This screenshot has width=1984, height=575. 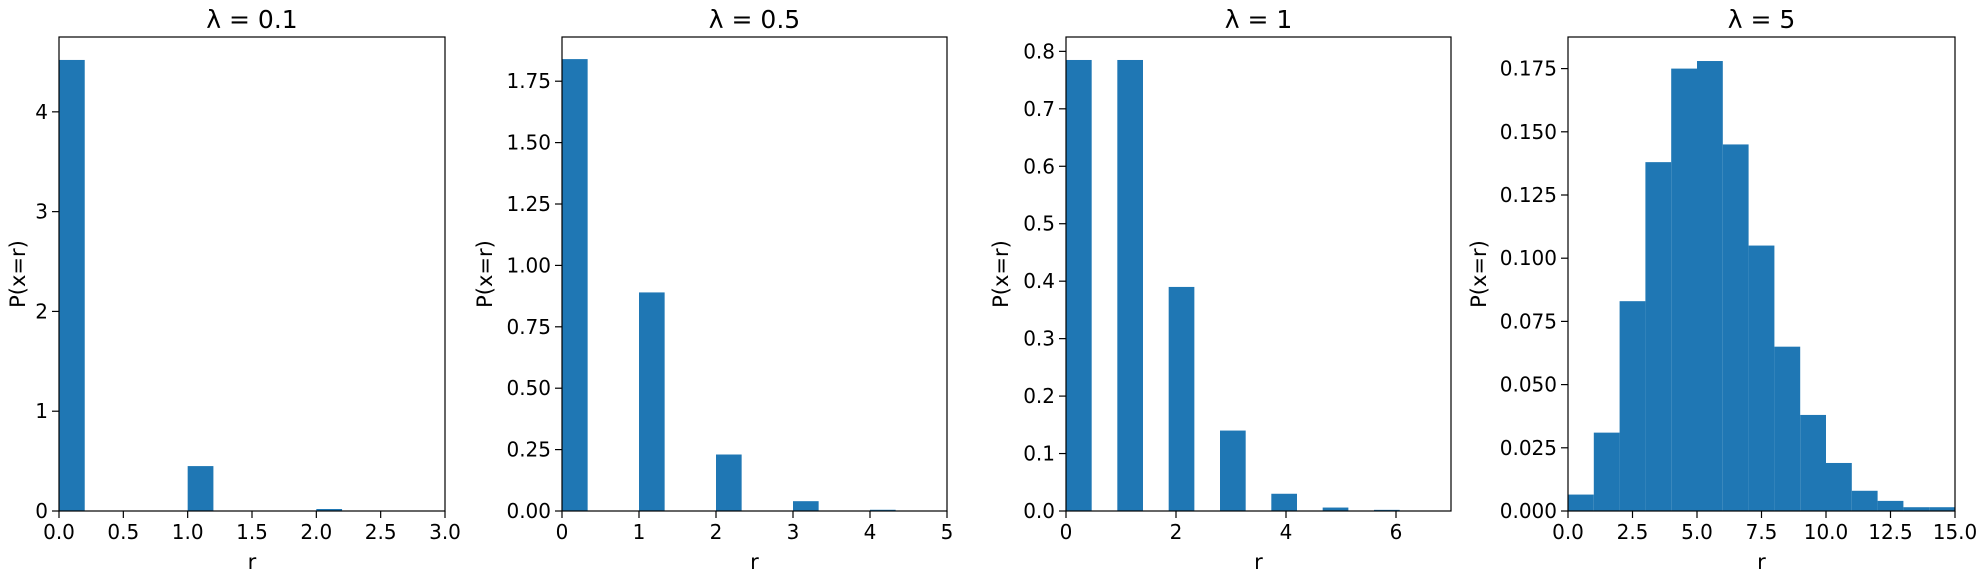 I want to click on y-tick-label: 0.125, so click(x=1528, y=195).